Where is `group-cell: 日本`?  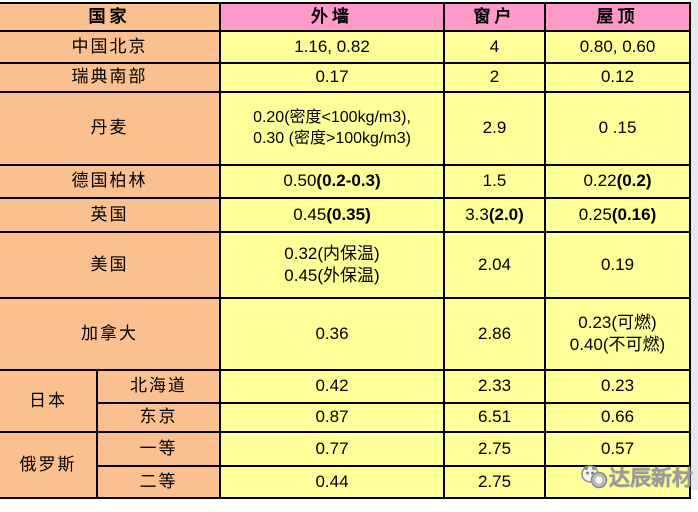 group-cell: 日本 is located at coordinates (49, 401).